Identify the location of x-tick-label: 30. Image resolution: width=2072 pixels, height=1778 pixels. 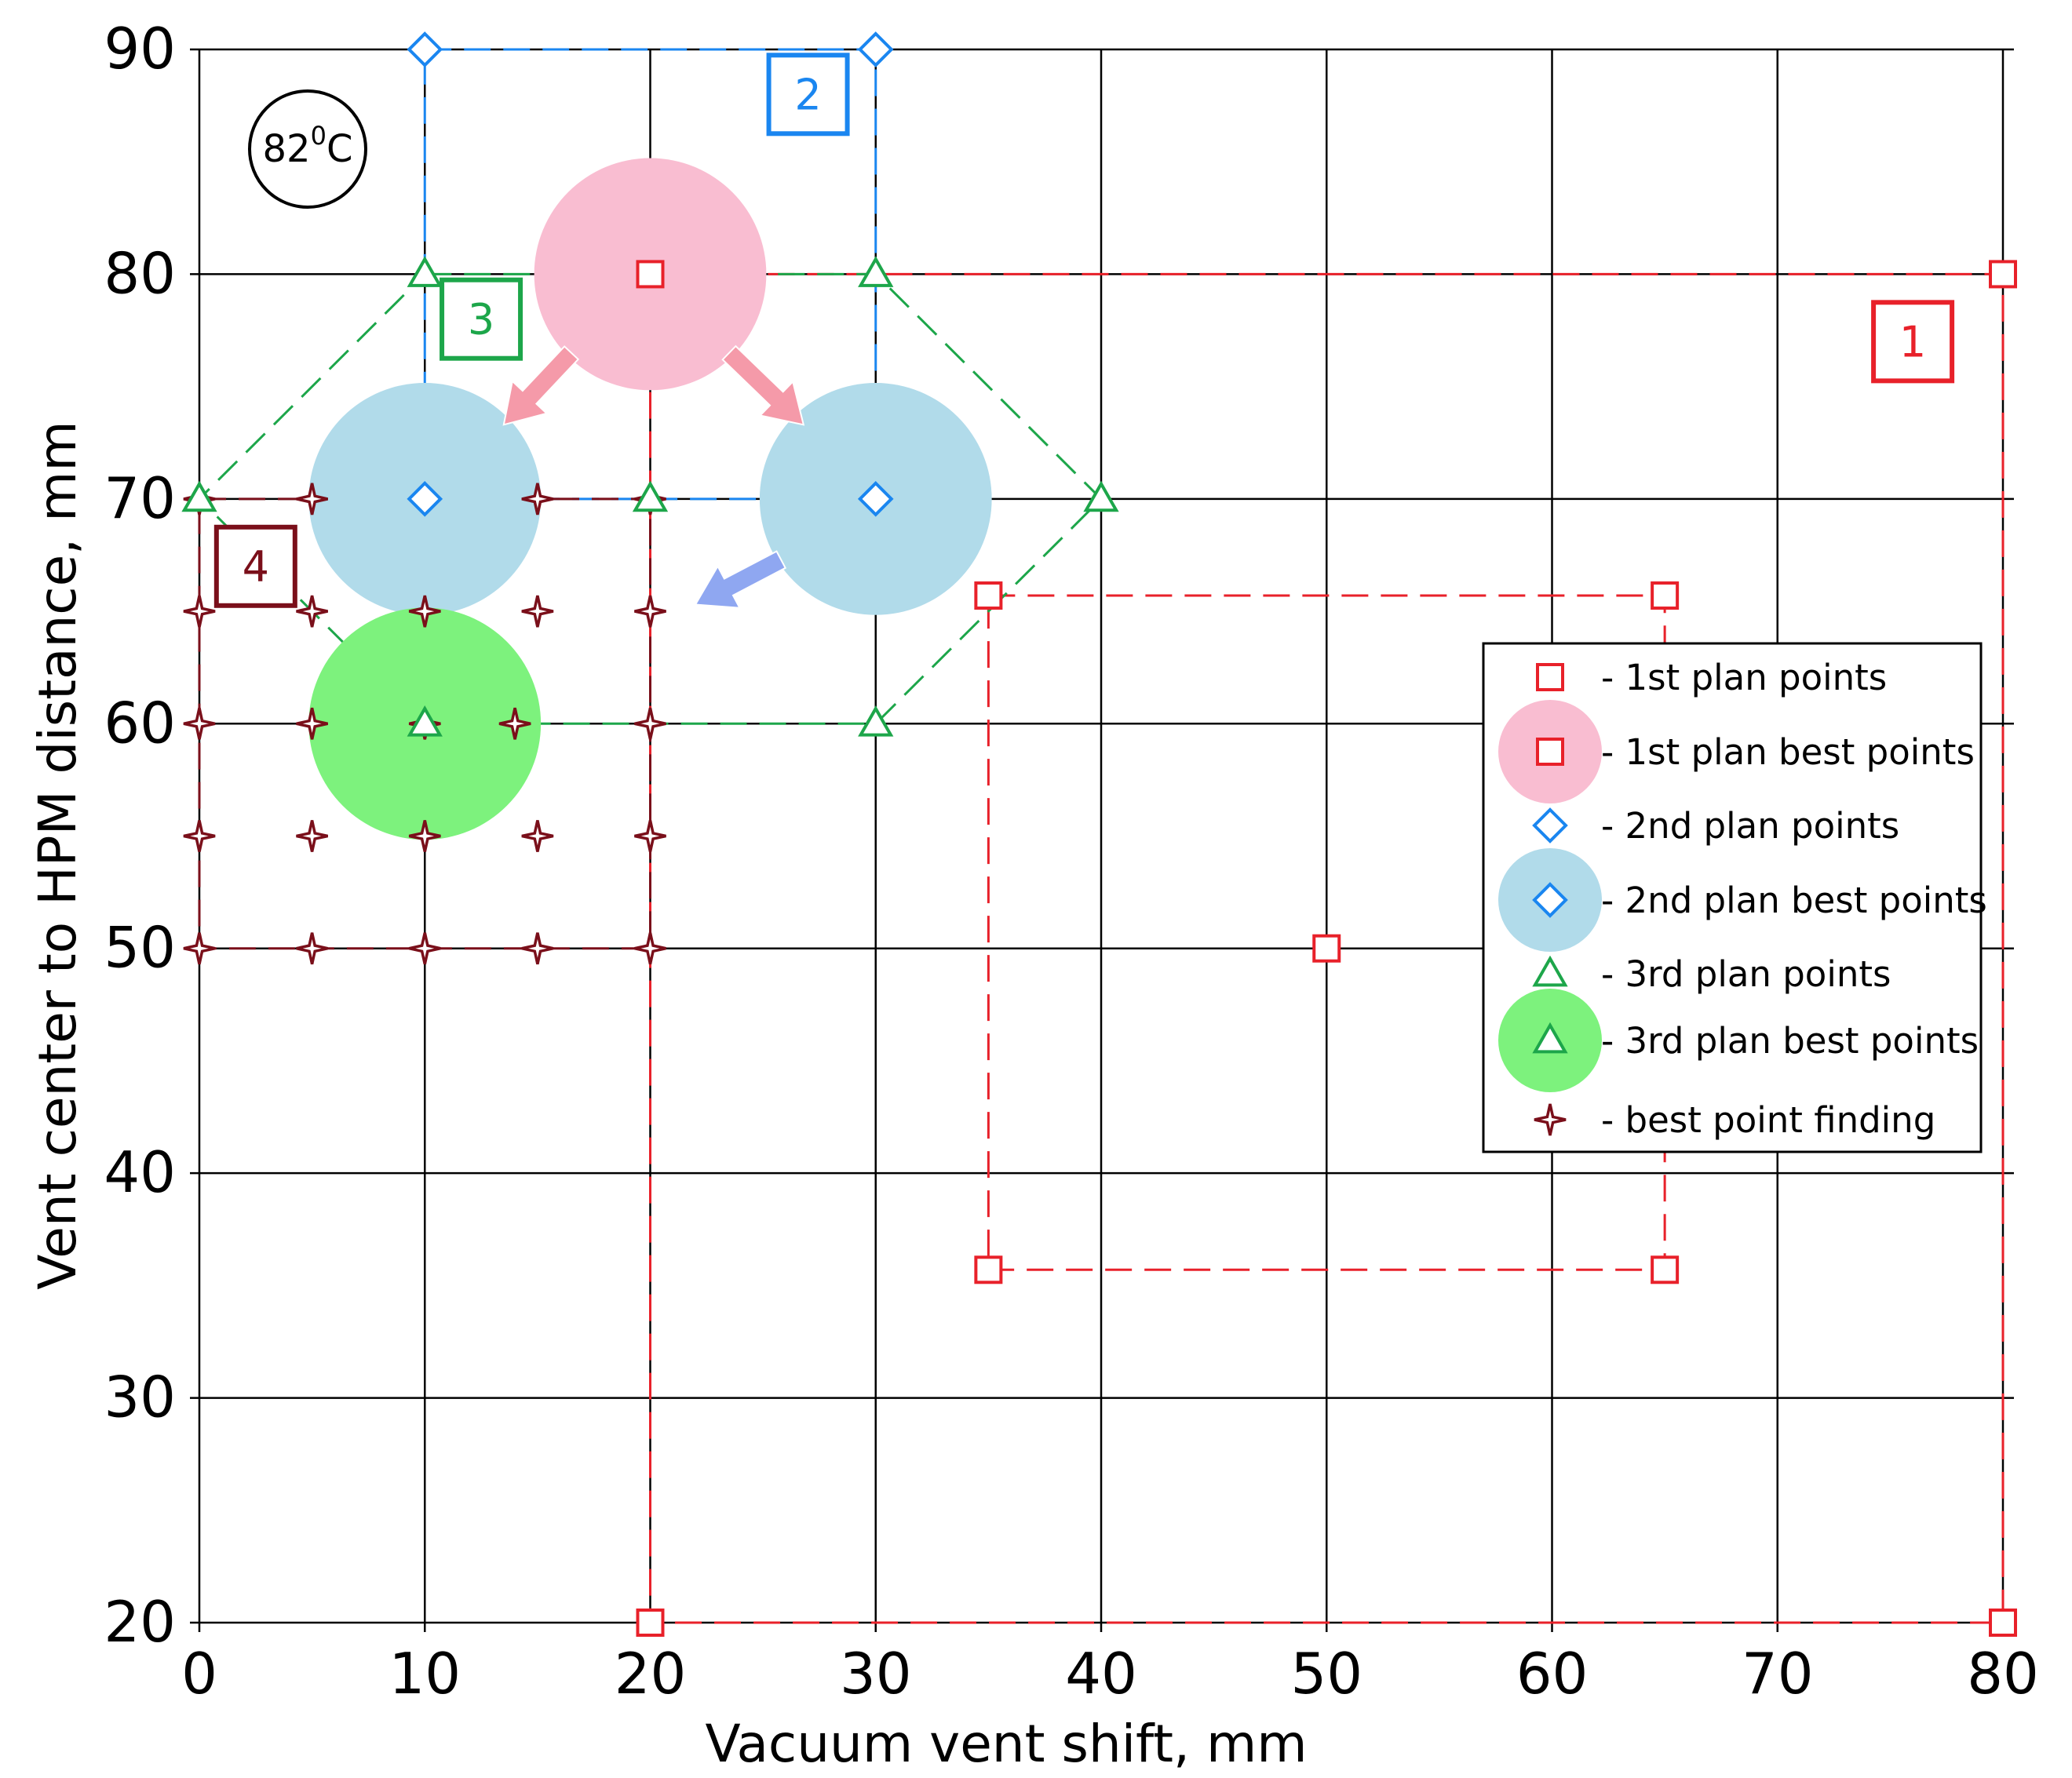
(876, 1674).